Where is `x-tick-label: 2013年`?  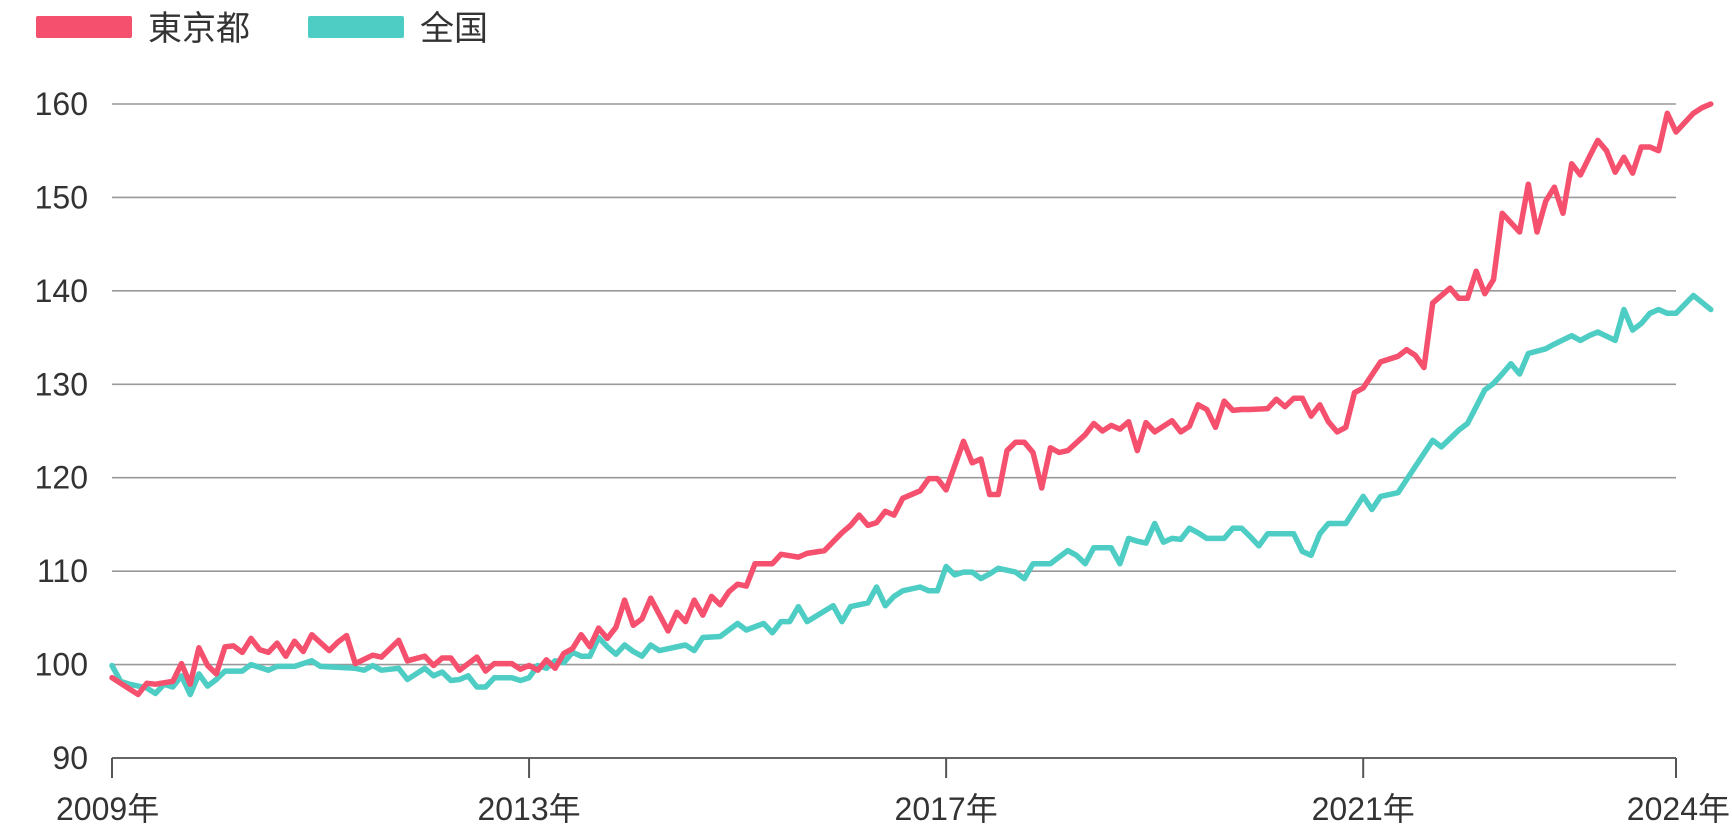 x-tick-label: 2013年 is located at coordinates (528, 809).